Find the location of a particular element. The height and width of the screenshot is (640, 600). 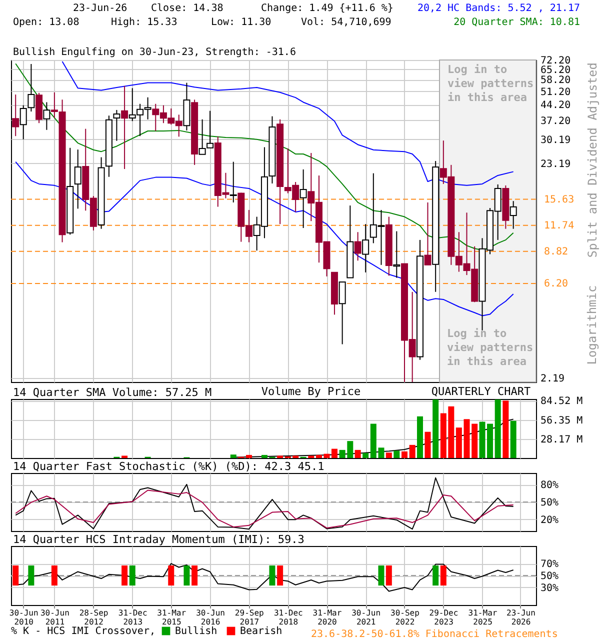

y-tick-label: 56.35 M is located at coordinates (561, 420).